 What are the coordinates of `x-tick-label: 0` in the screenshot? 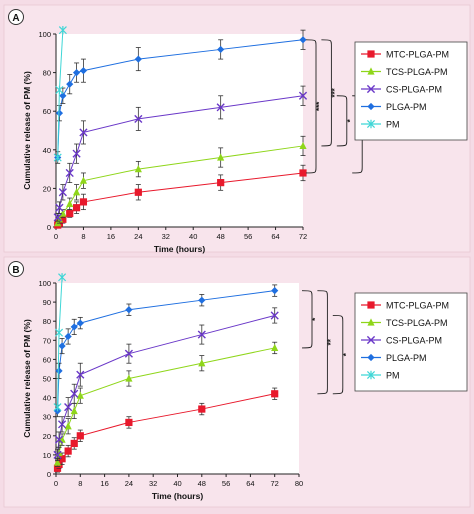 It's located at (56, 483).